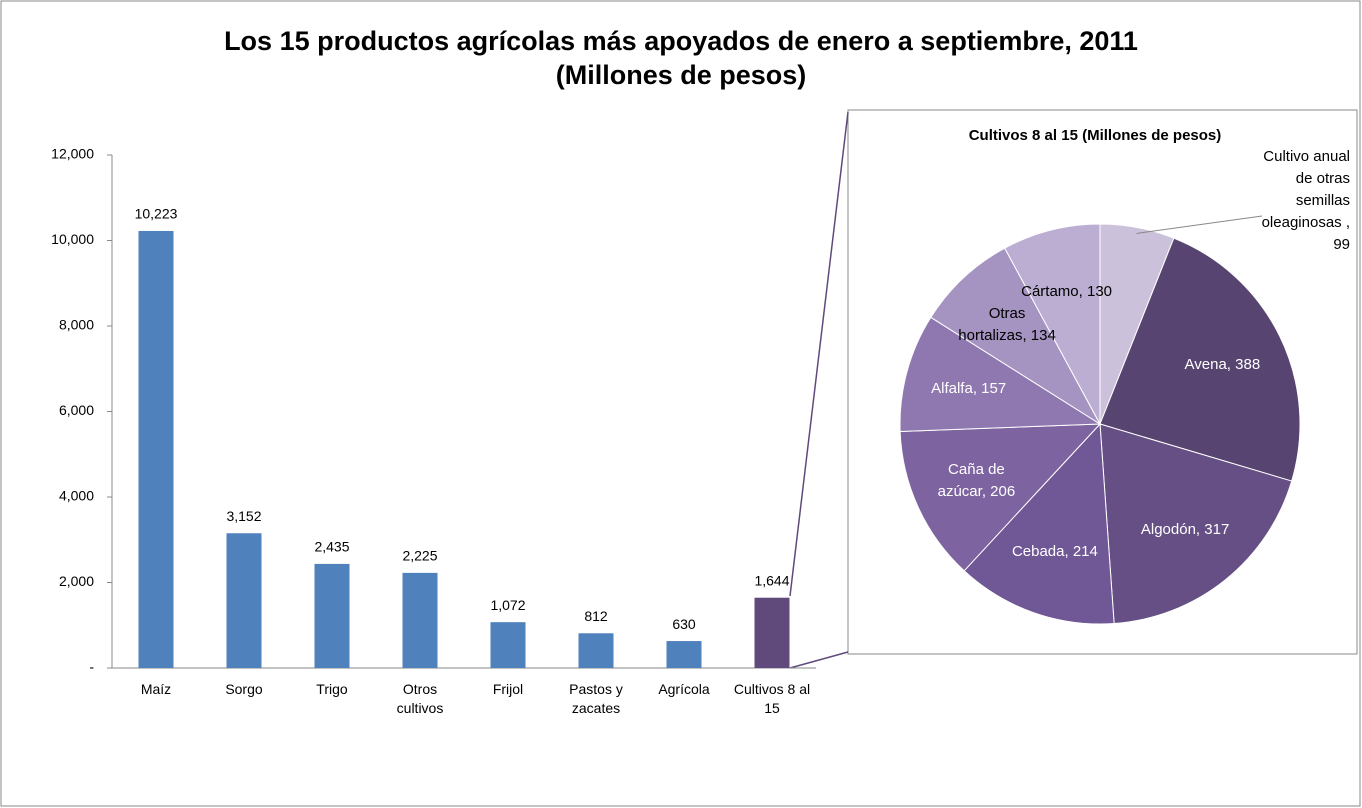 This screenshot has width=1362, height=808. I want to click on x-tick-label: Sorgo, so click(244, 689).